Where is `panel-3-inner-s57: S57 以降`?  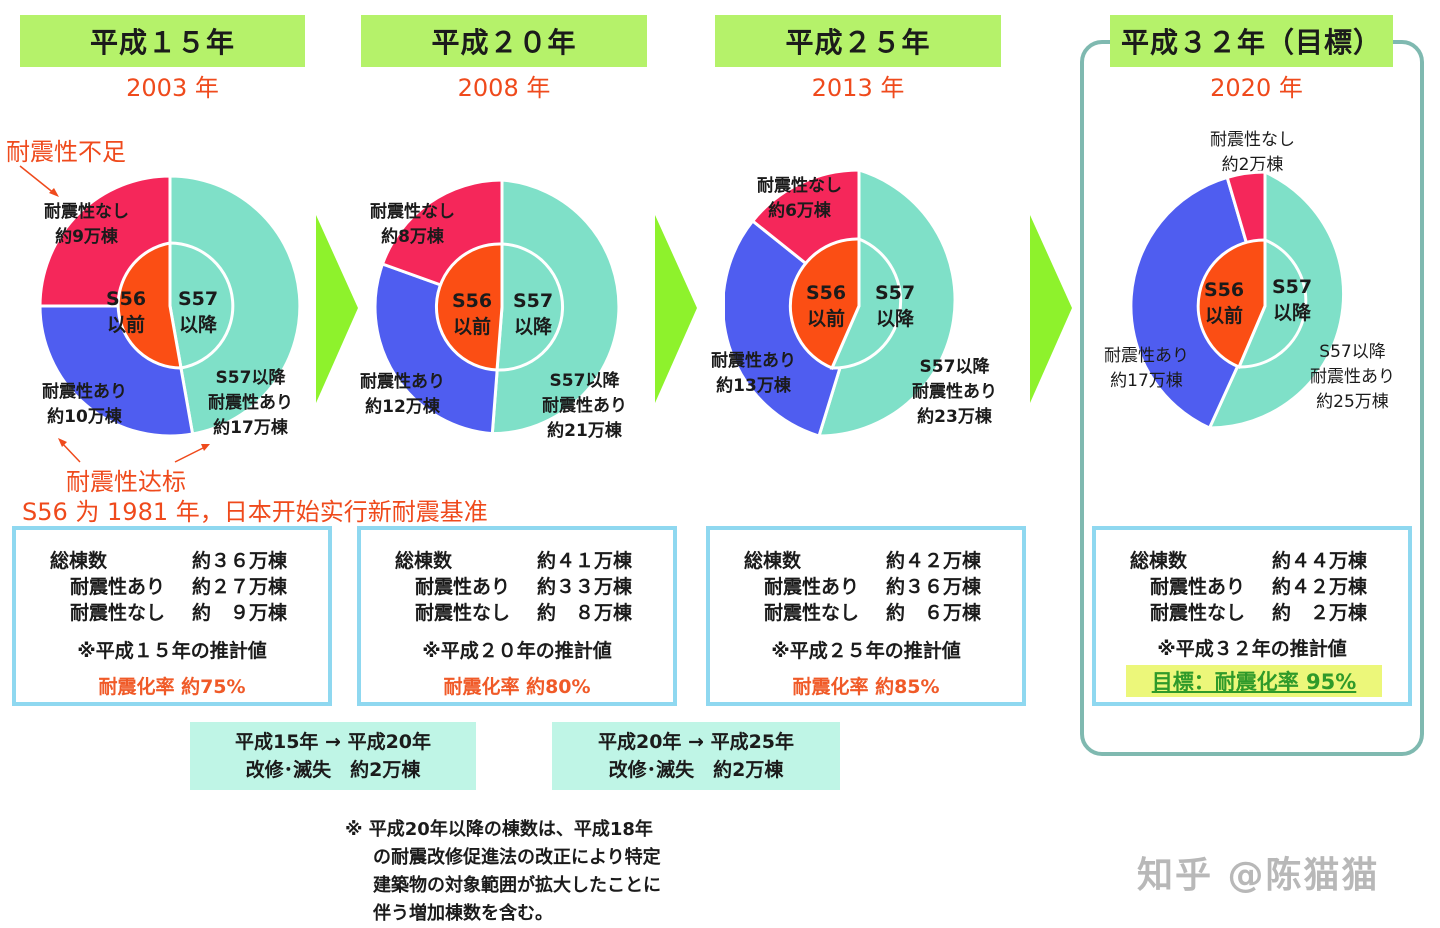 panel-3-inner-s57: S57 以降 is located at coordinates (895, 306).